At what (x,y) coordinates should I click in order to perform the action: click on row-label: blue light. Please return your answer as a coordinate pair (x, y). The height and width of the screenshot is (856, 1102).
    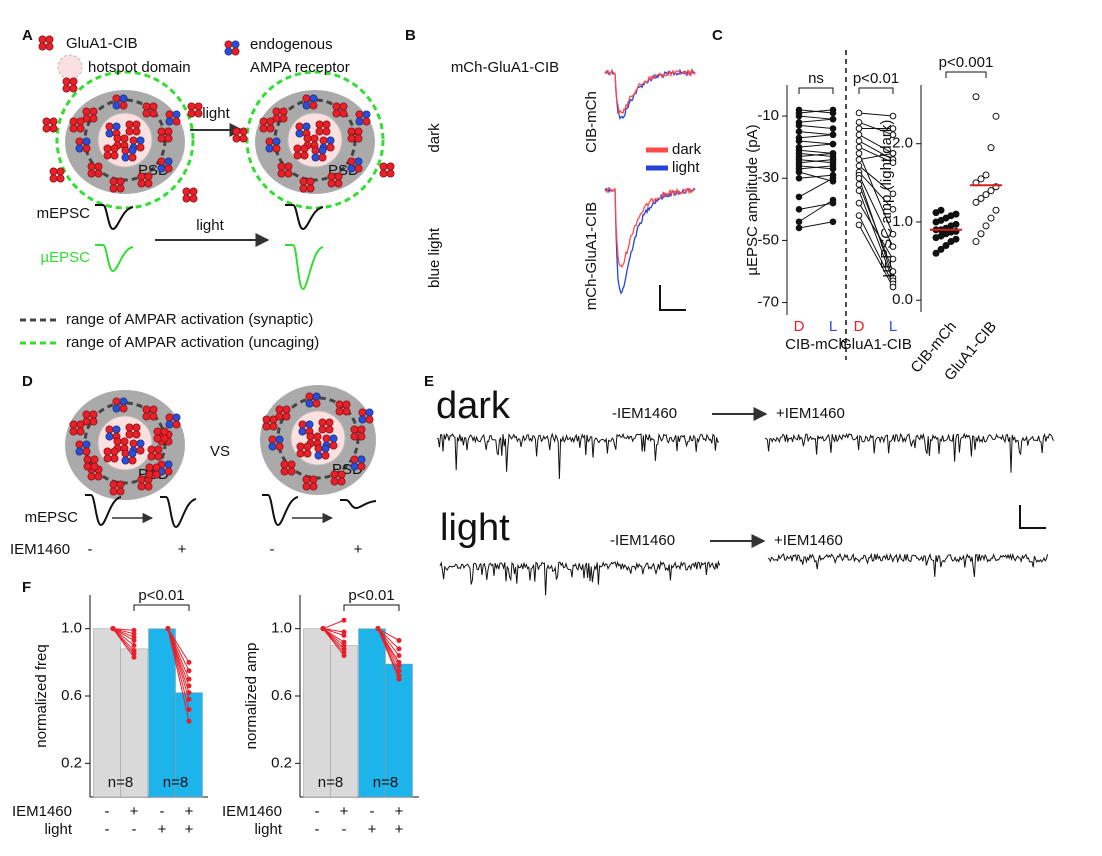
    Looking at the image, I should click on (434, 257).